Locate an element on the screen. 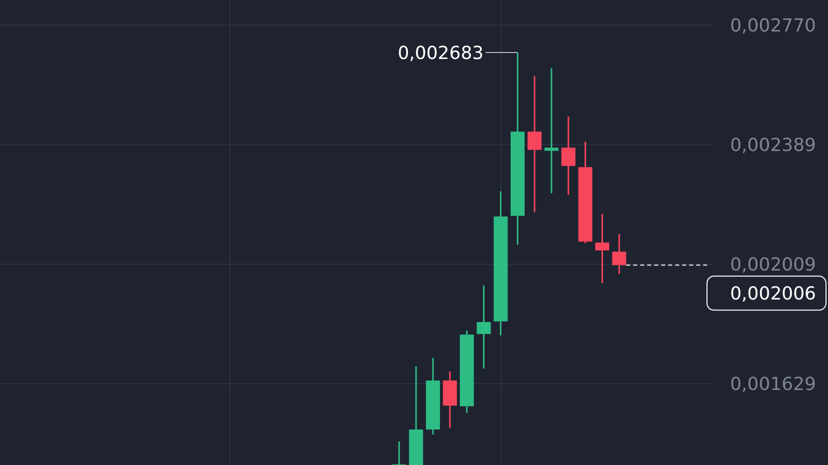 This screenshot has width=828, height=465. y-tick-label: 0,002389 is located at coordinates (773, 145).